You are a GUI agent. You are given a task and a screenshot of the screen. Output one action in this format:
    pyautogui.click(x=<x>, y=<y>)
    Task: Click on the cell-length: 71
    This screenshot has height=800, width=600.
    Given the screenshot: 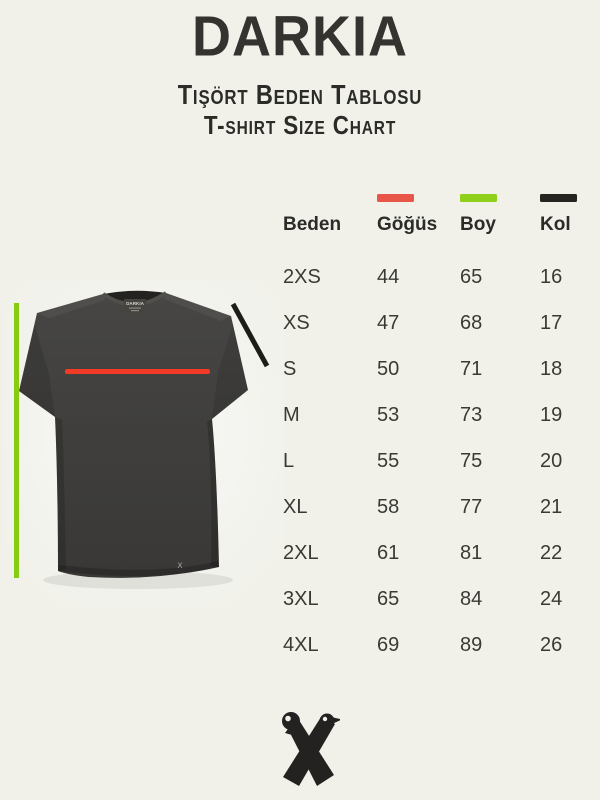 What is the action you would take?
    pyautogui.click(x=471, y=368)
    